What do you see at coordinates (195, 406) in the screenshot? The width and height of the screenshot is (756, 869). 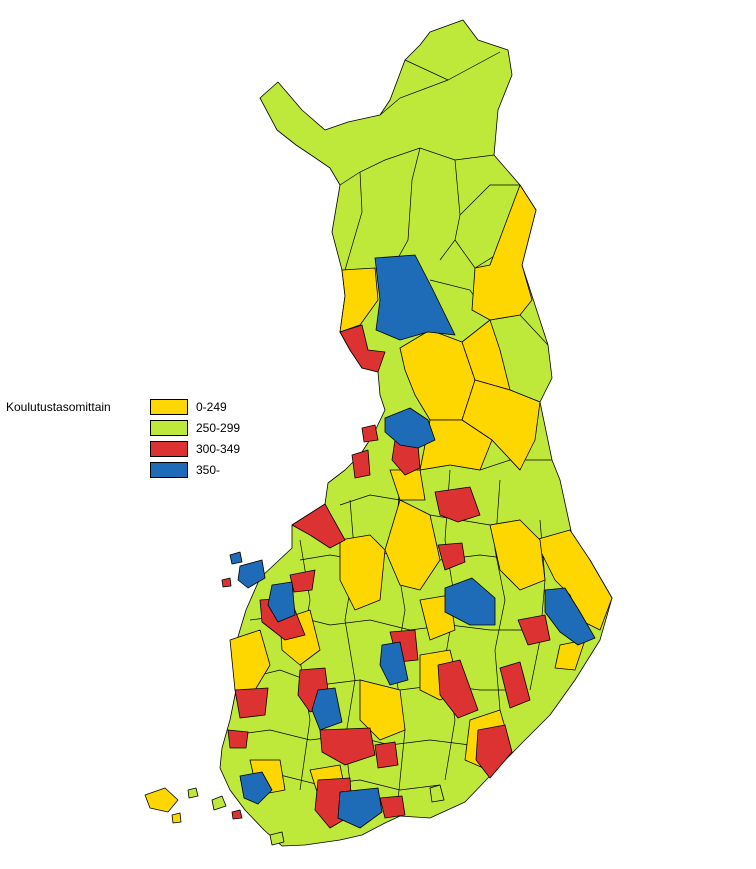 I see `legend-item: 0-249` at bounding box center [195, 406].